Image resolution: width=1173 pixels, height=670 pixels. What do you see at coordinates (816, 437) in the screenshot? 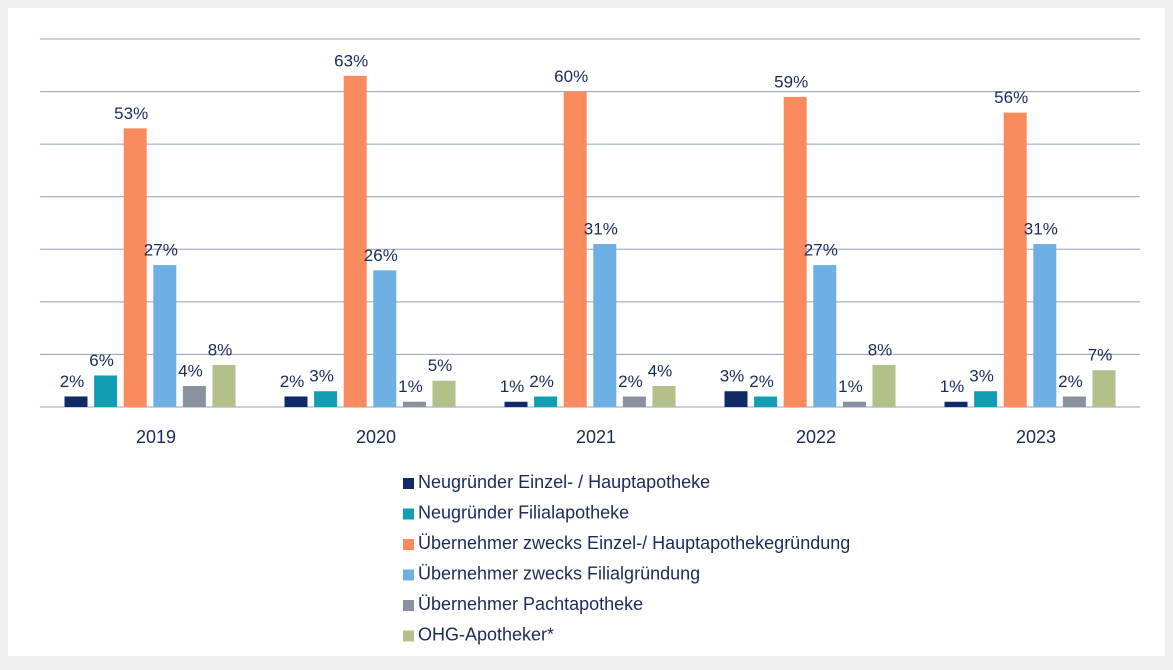
I see `x-tick-label: 2022` at bounding box center [816, 437].